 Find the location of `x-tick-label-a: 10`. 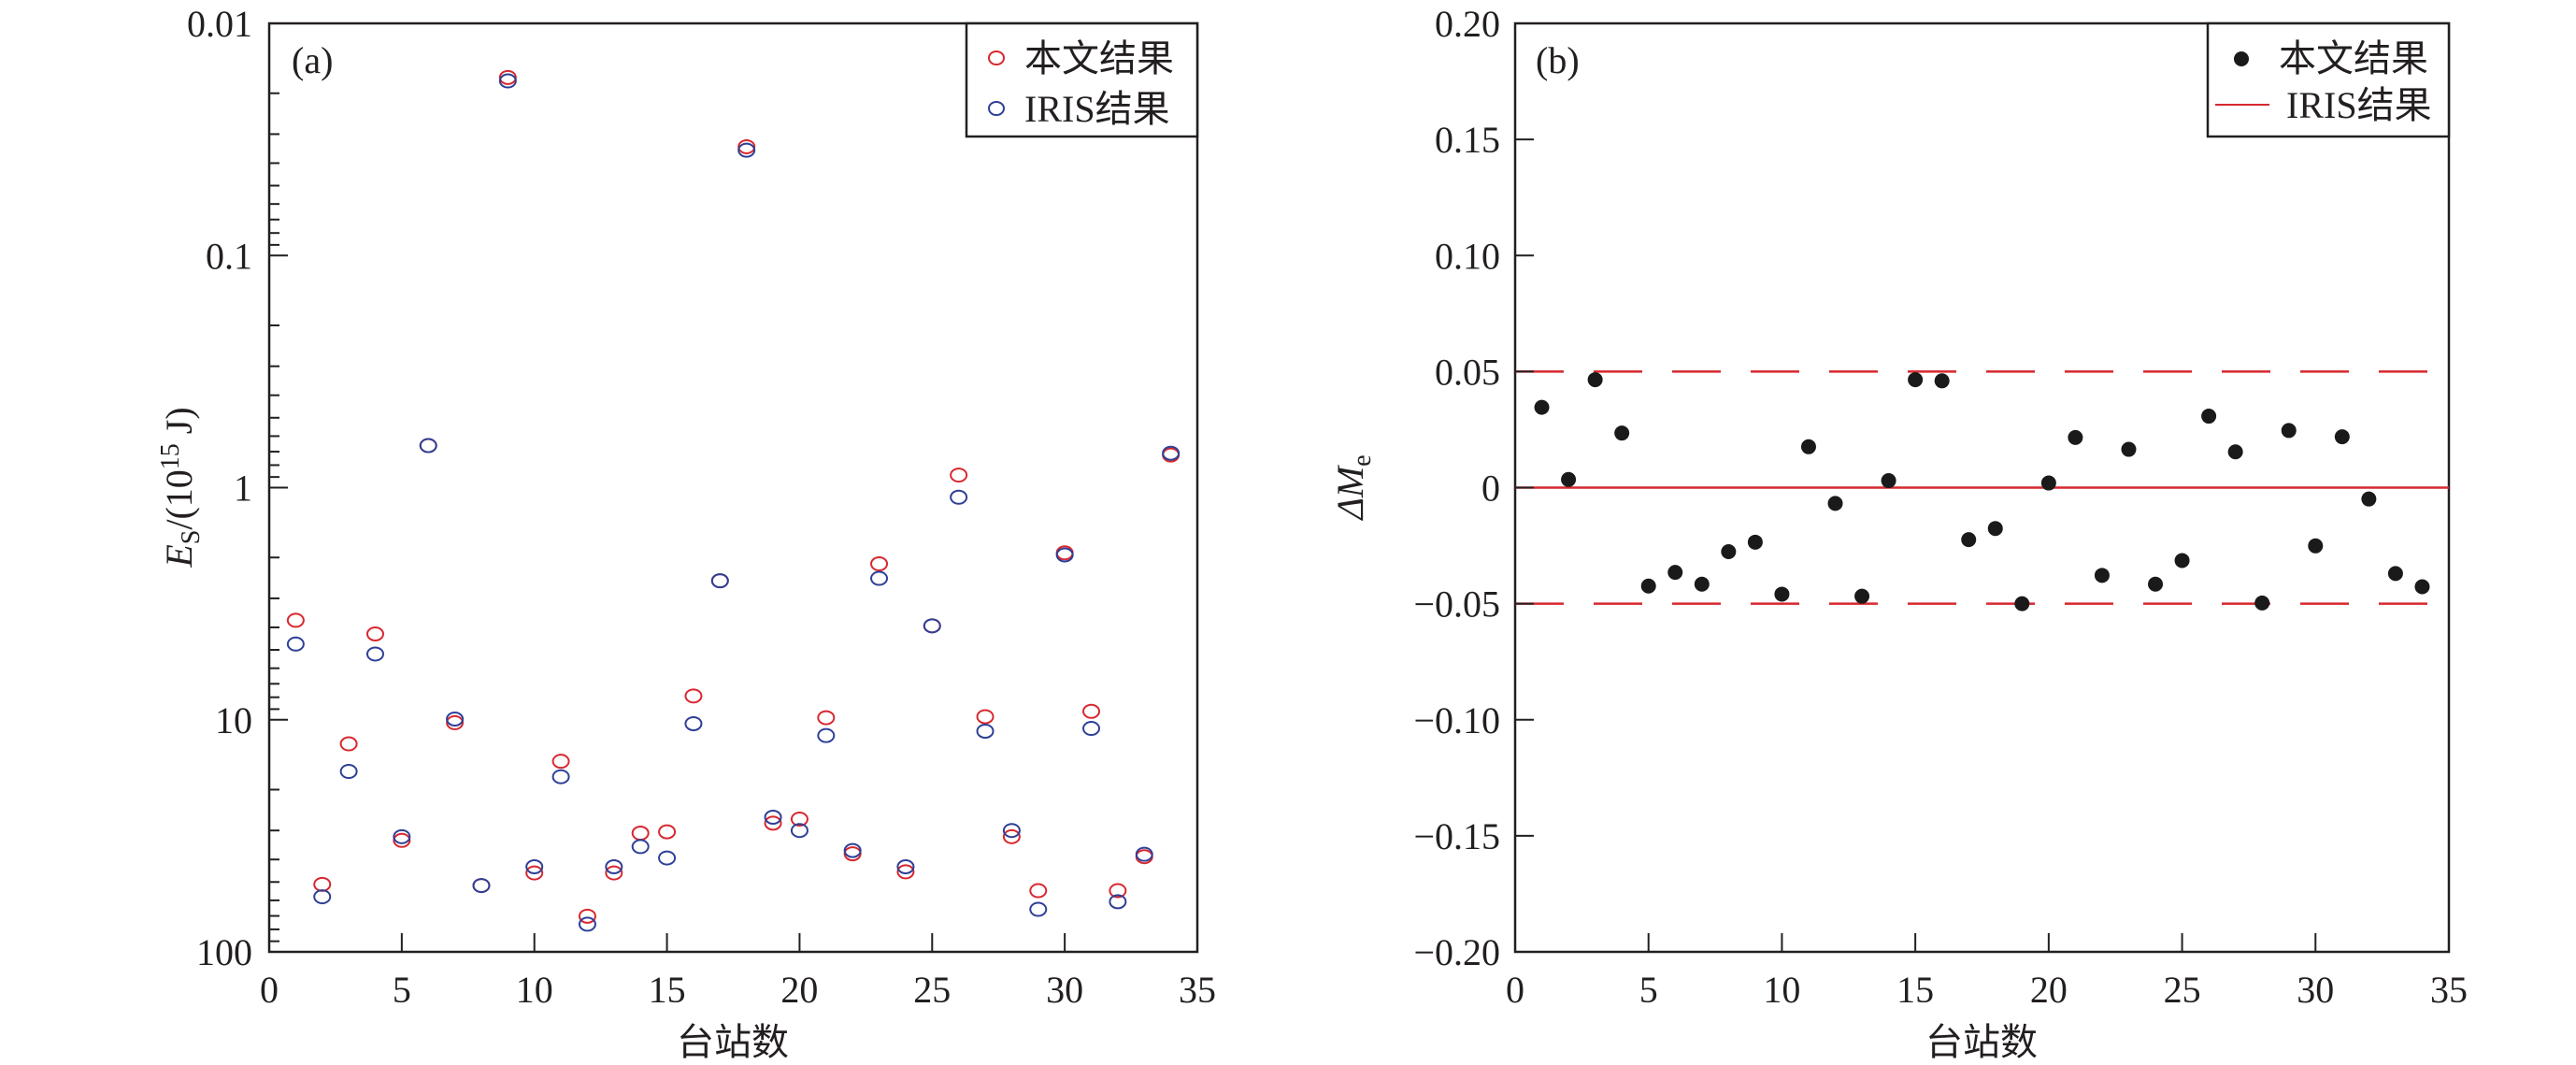

x-tick-label-a: 10 is located at coordinates (534, 990).